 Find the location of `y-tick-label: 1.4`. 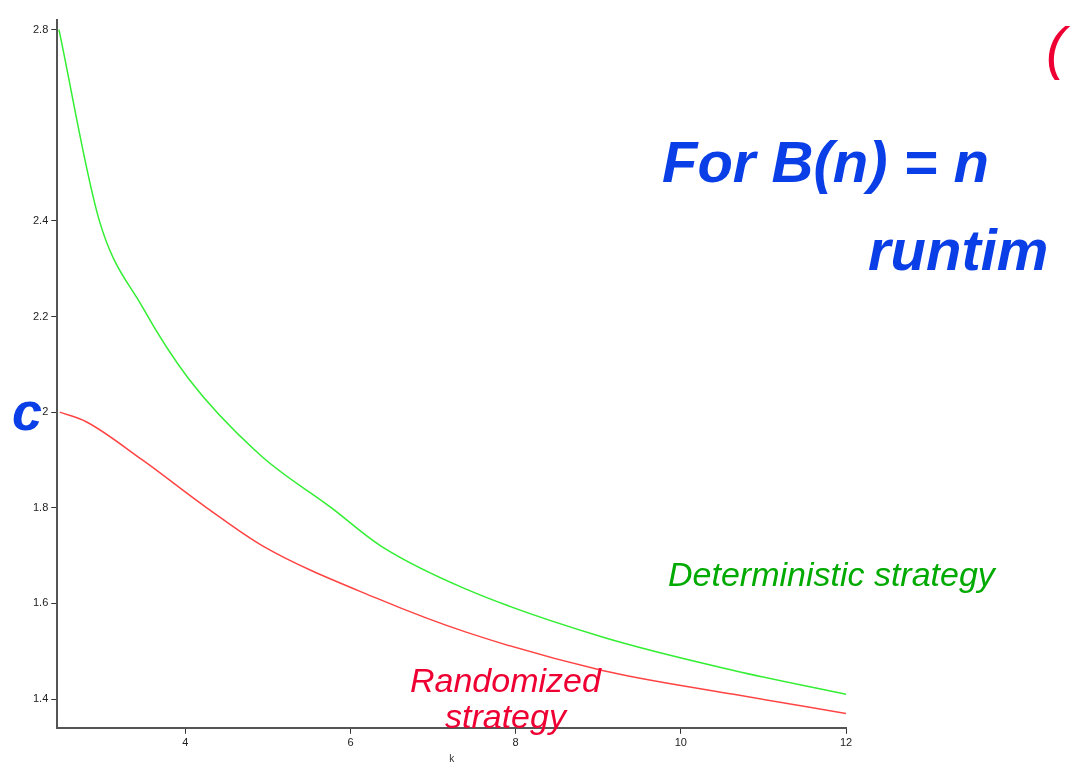

y-tick-label: 1.4 is located at coordinates (40, 698).